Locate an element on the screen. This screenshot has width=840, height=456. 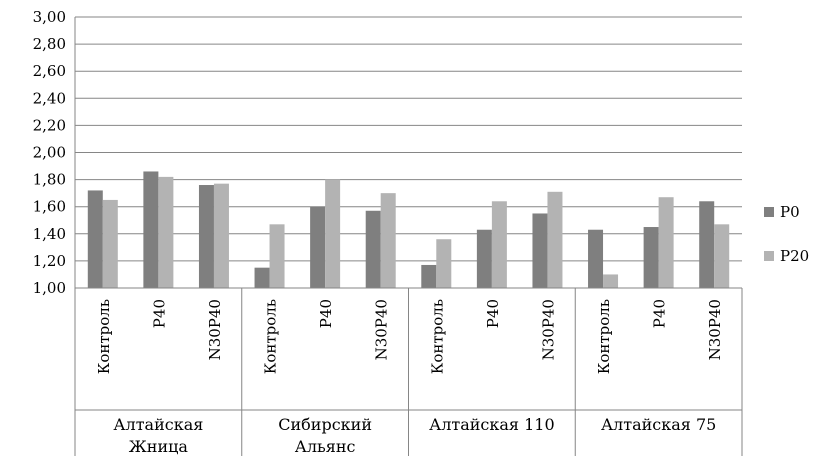
y-tick-label: 2,60 is located at coordinates (49, 71).